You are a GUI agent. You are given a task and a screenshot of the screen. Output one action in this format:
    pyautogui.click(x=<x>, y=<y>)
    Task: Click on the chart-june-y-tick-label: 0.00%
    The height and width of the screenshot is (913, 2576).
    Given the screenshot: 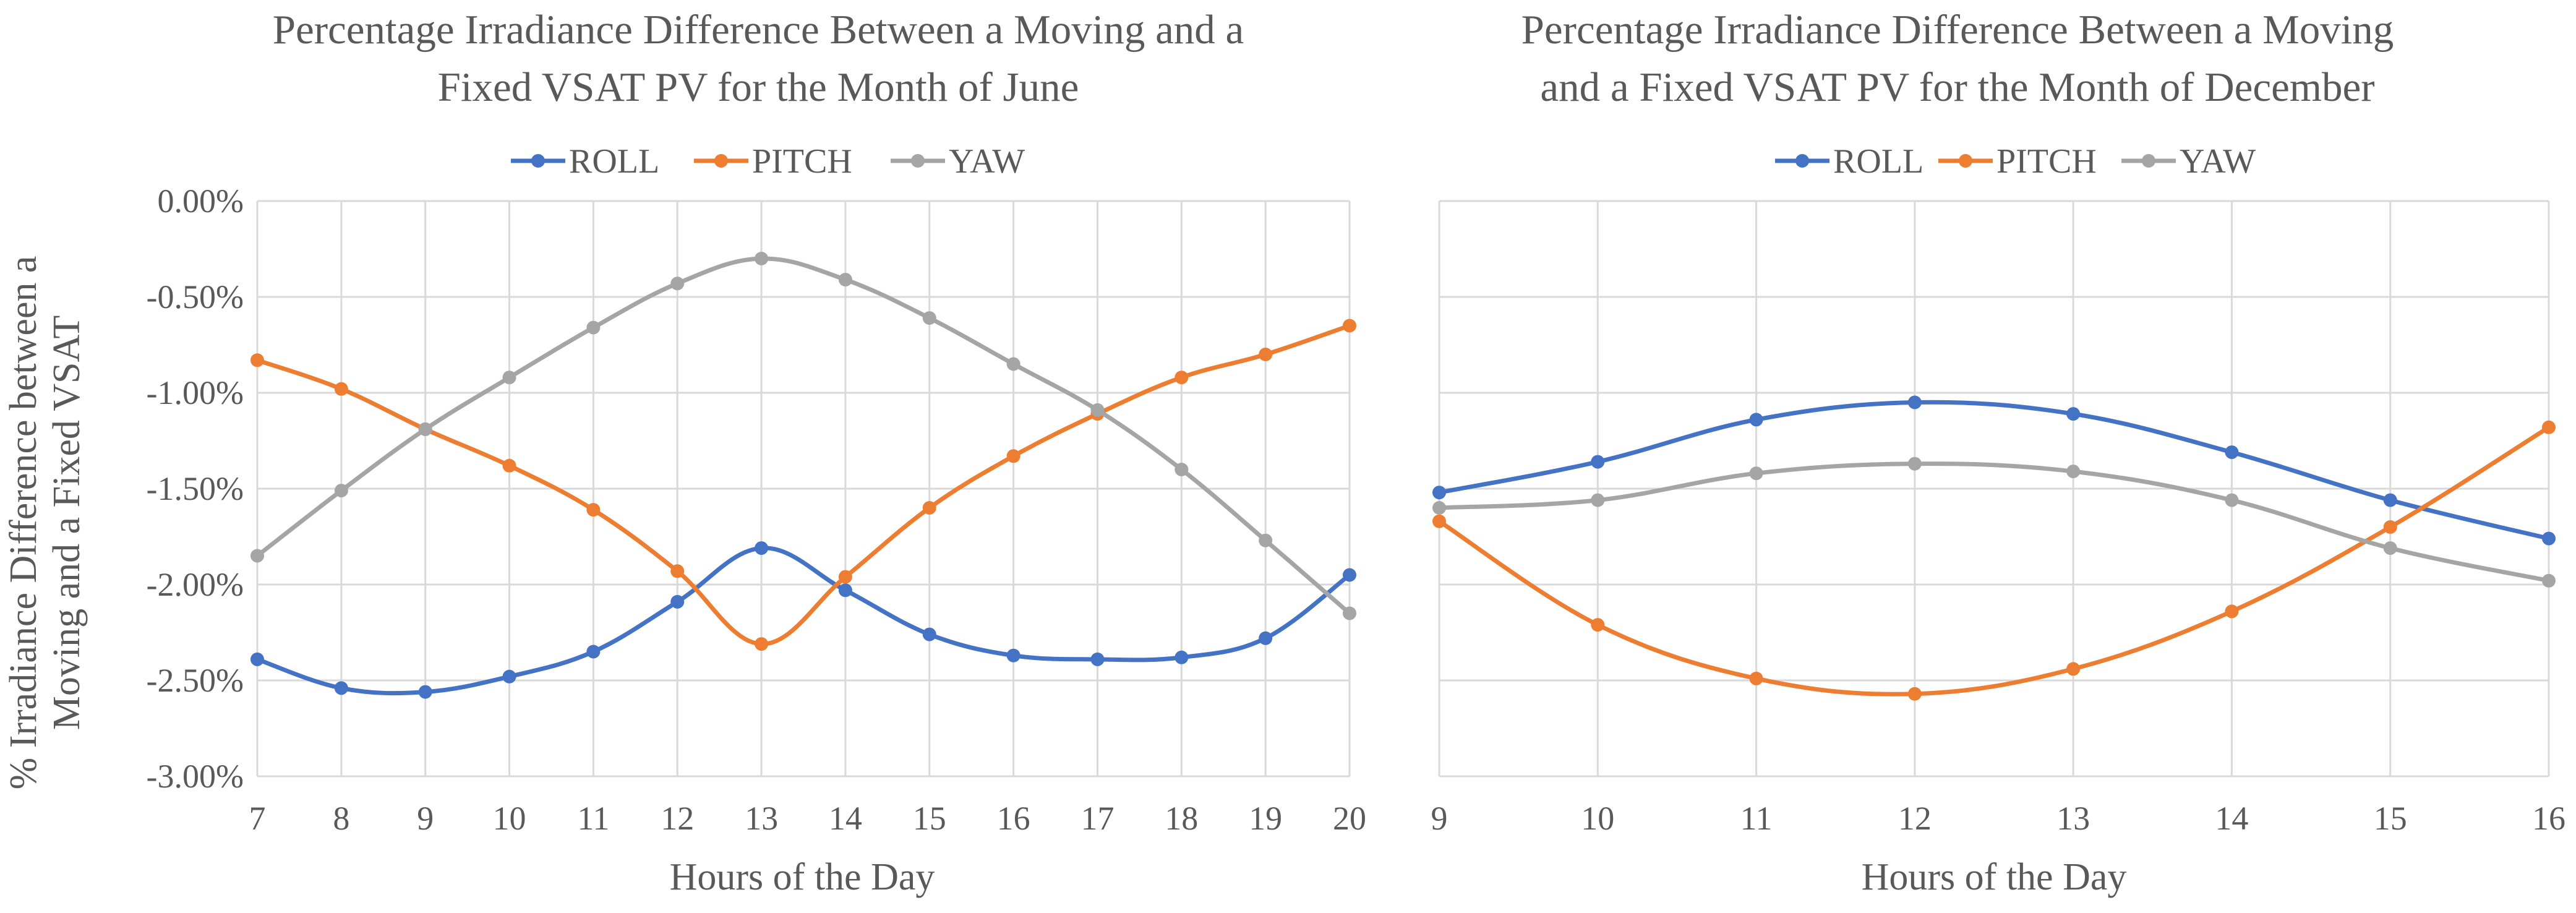 What is the action you would take?
    pyautogui.click(x=201, y=201)
    